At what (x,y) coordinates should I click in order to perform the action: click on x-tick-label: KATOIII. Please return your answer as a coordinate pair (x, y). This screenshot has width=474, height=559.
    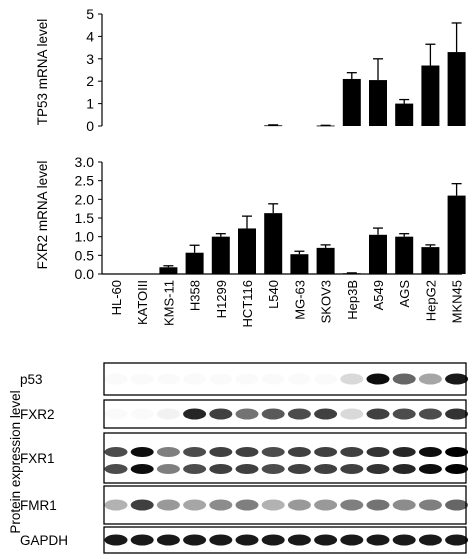
    Looking at the image, I should click on (142, 302).